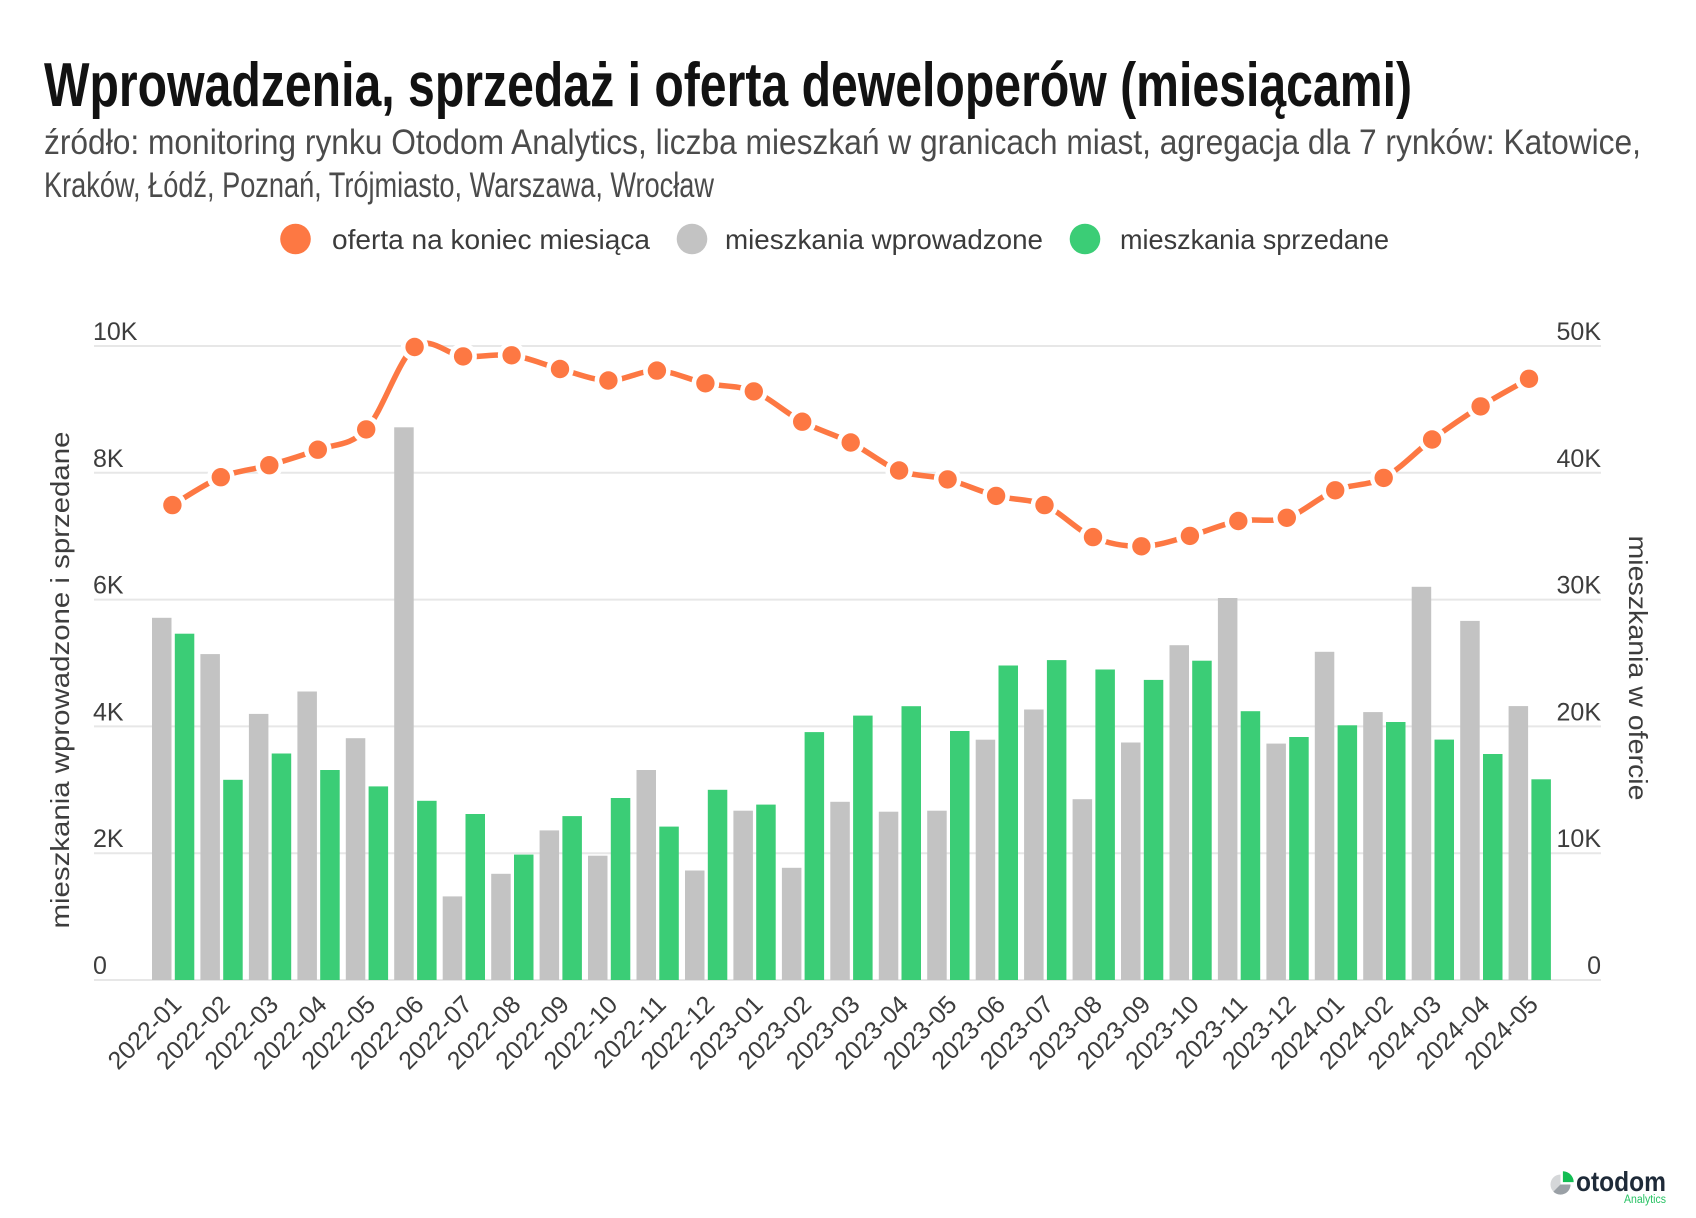  I want to click on svg-text: mieszkania wprowadzone, so click(884, 239).